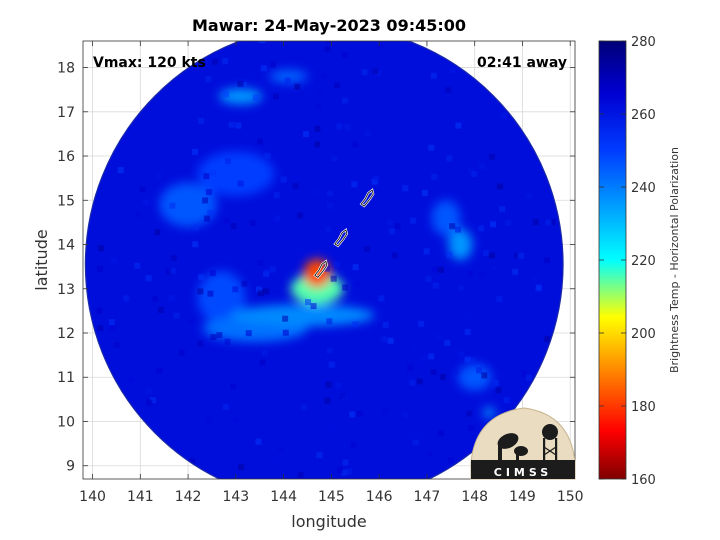 This screenshot has height=540, width=720. What do you see at coordinates (66, 113) in the screenshot?
I see `y-tick-label: 17` at bounding box center [66, 113].